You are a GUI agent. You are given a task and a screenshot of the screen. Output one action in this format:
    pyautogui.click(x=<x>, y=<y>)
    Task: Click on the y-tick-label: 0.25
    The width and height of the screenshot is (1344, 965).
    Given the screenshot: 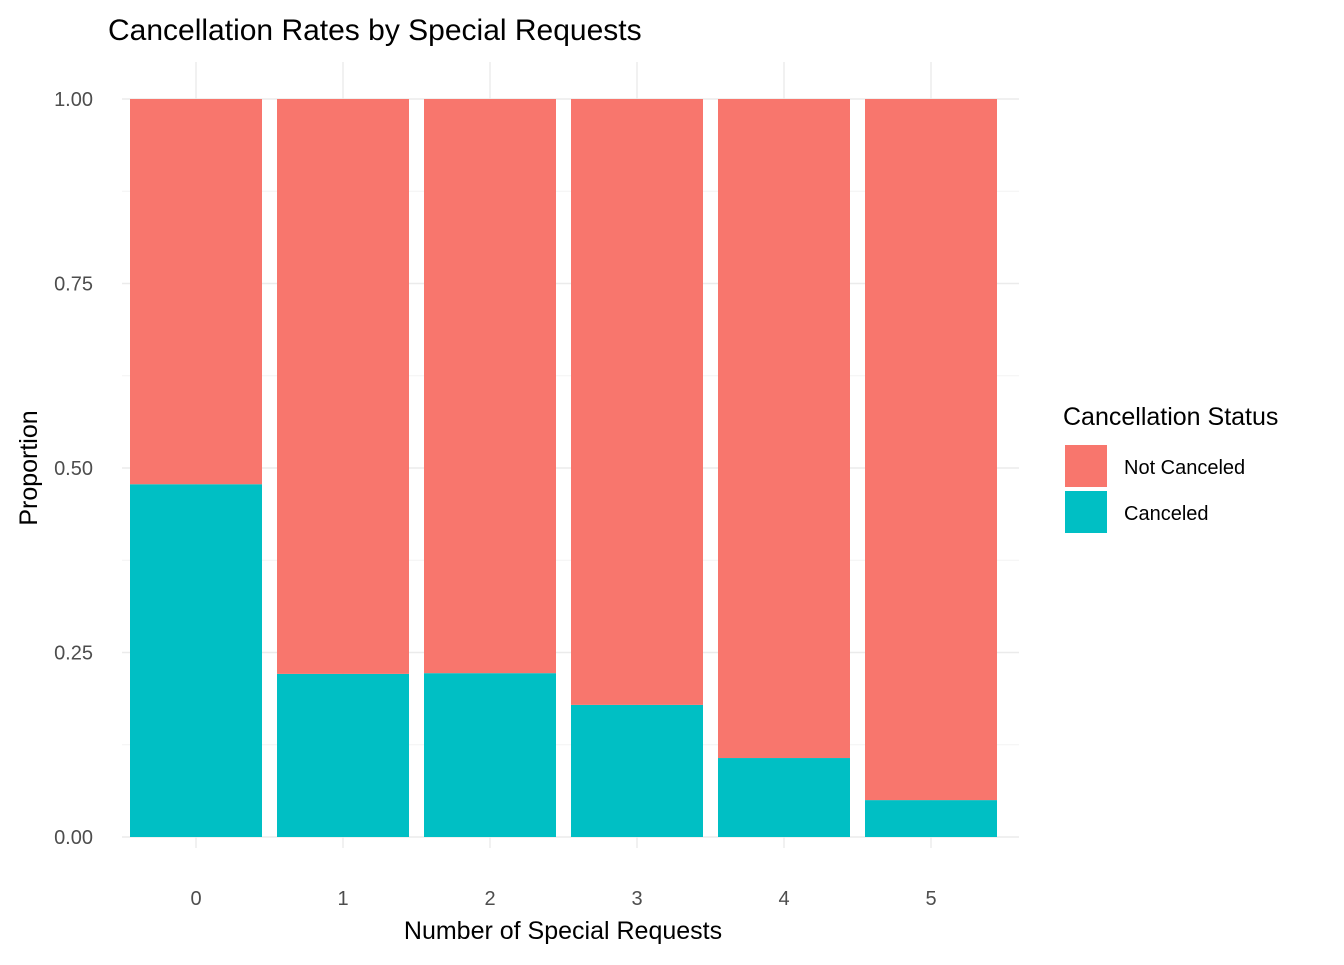 What is the action you would take?
    pyautogui.click(x=73, y=654)
    